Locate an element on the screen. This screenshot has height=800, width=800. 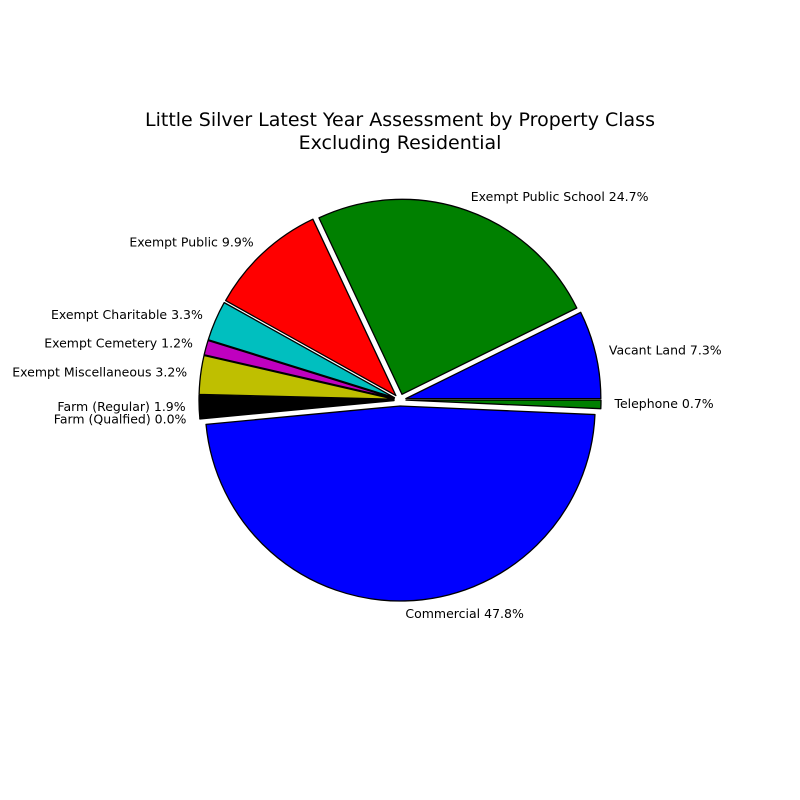
slice-label: Exempt Cemetery 1.2% is located at coordinates (118, 343).